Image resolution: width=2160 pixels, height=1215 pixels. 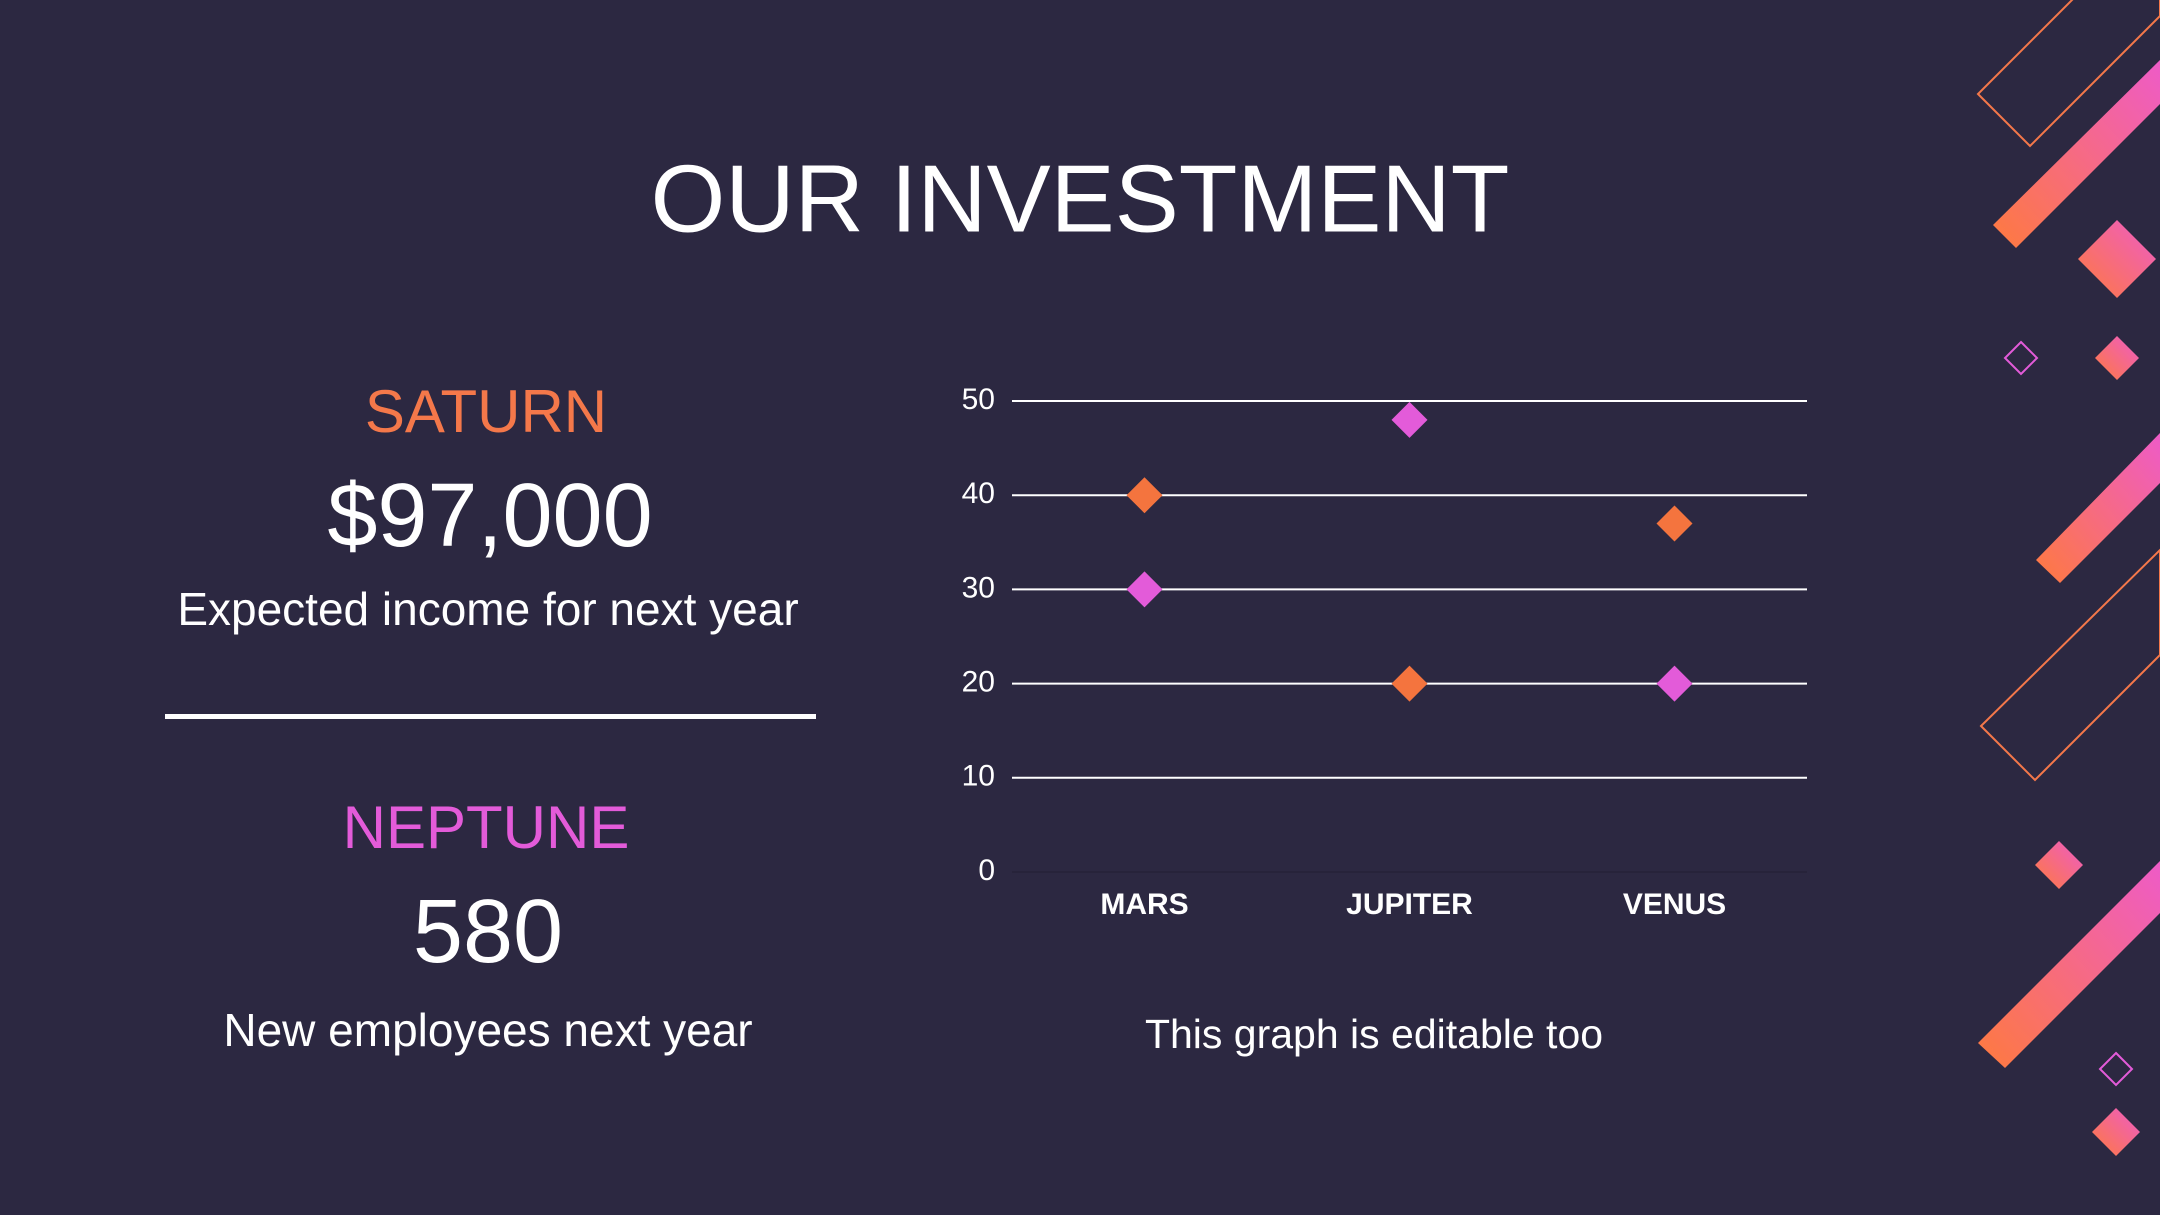 I want to click on x-tick-label: MARS, so click(x=1144, y=904).